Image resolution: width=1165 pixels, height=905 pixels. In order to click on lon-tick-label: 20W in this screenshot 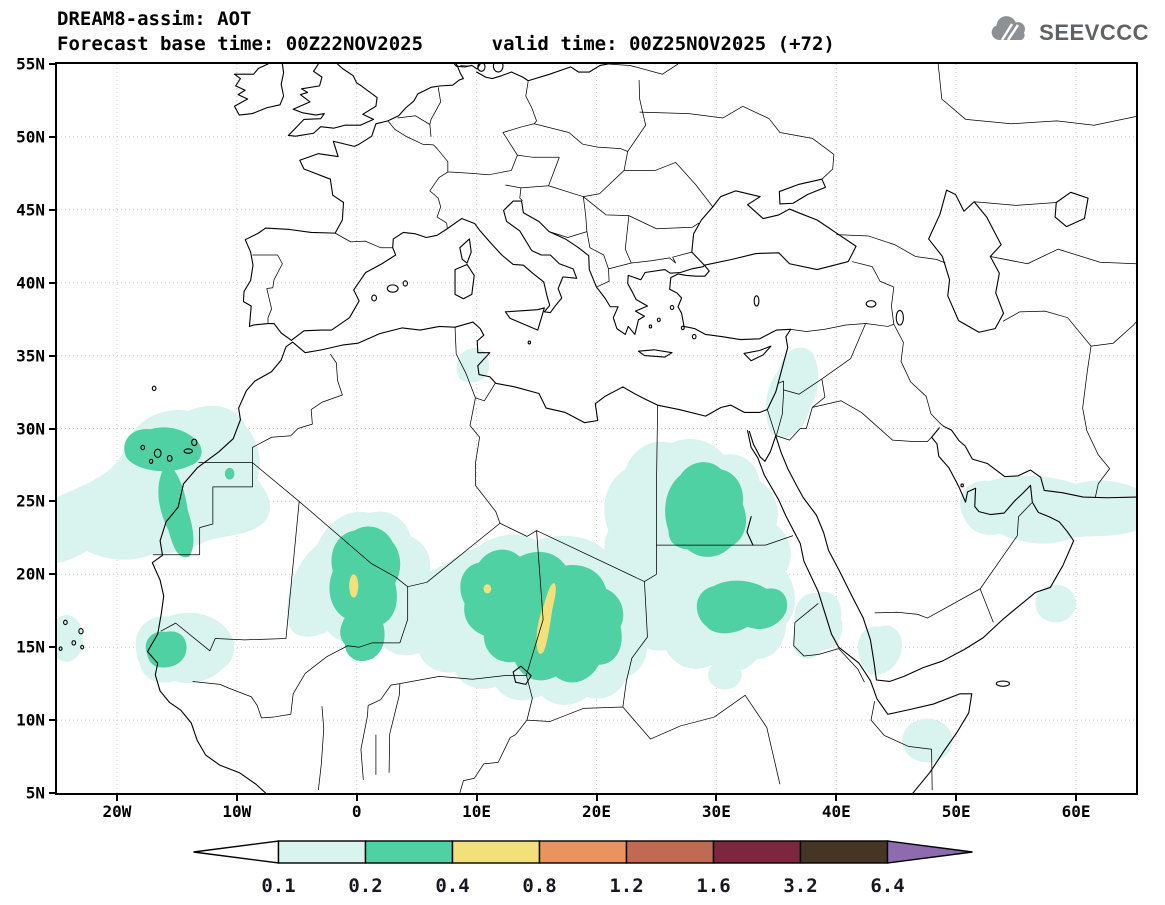, I will do `click(117, 811)`.